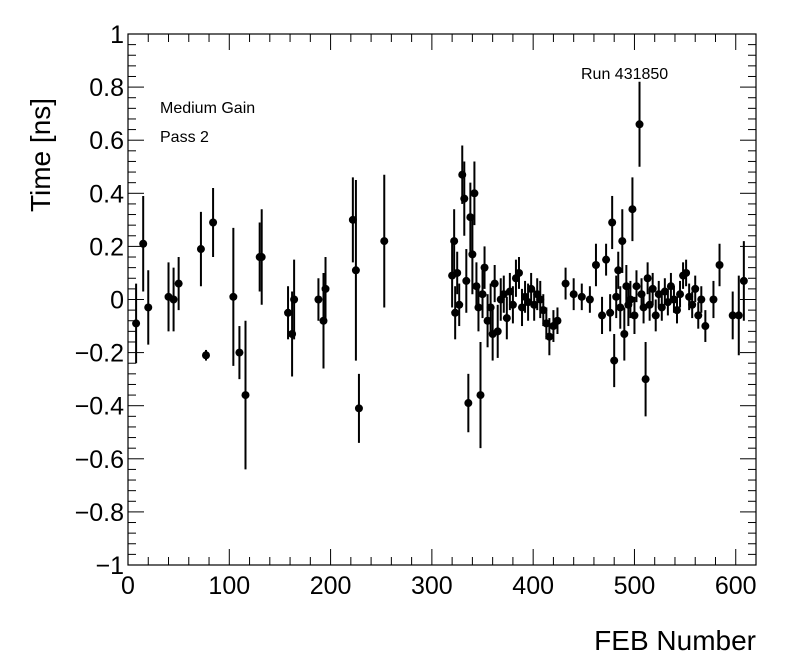 Image resolution: width=796 pixels, height=672 pixels. I want to click on y-tick-label: −0.6, so click(99, 460).